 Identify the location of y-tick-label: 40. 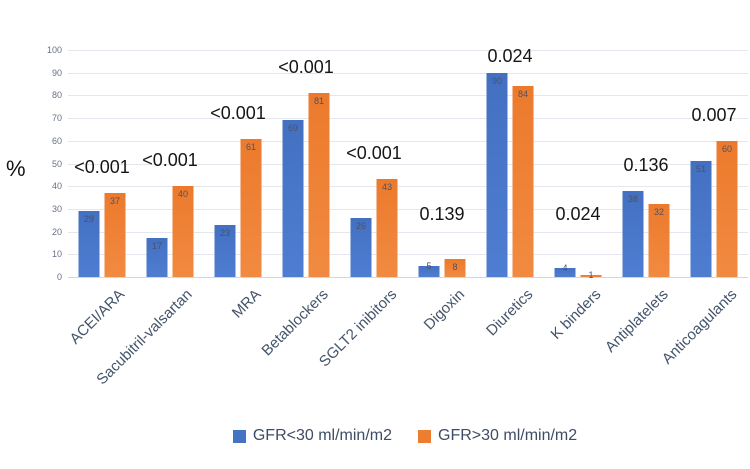
(56, 186).